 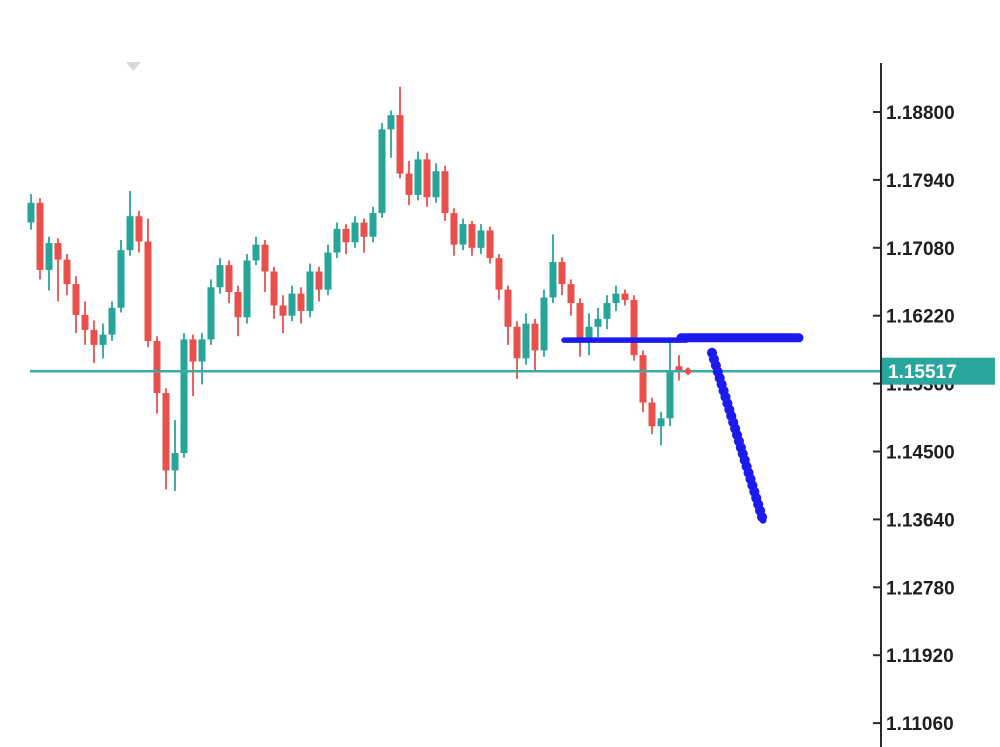 I want to click on price-tick-label: 1.17080, so click(x=920, y=249).